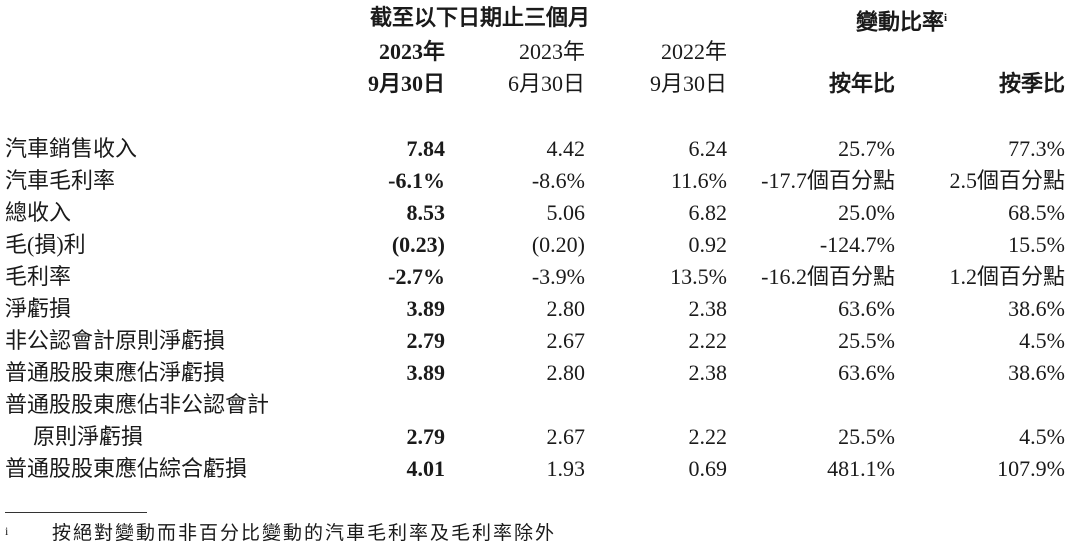 The width and height of the screenshot is (1080, 546). What do you see at coordinates (546, 83) in the screenshot?
I see `column-date: 6月30日` at bounding box center [546, 83].